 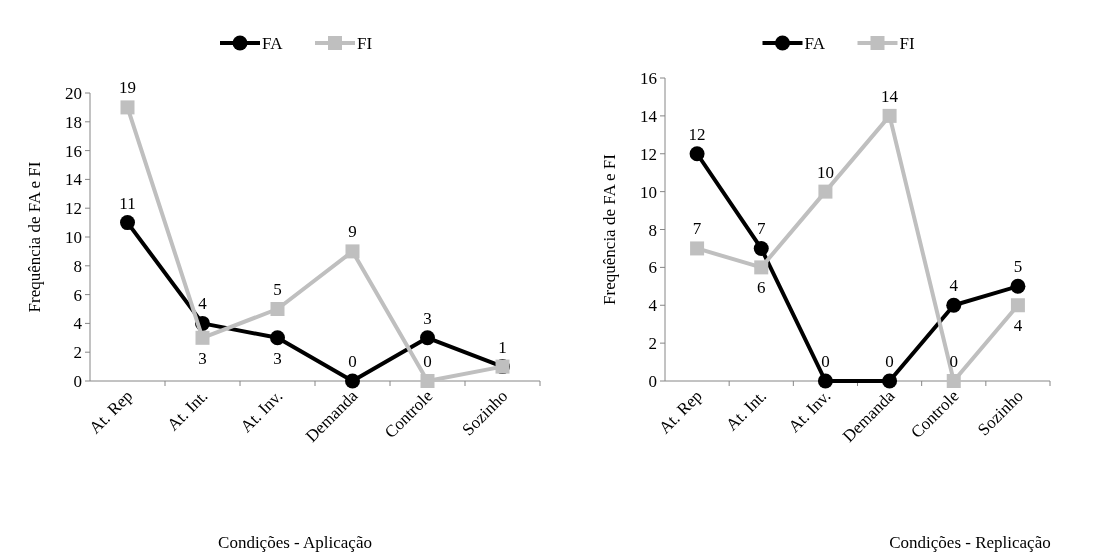 What do you see at coordinates (73, 93) in the screenshot?
I see `y-tick-label: 20` at bounding box center [73, 93].